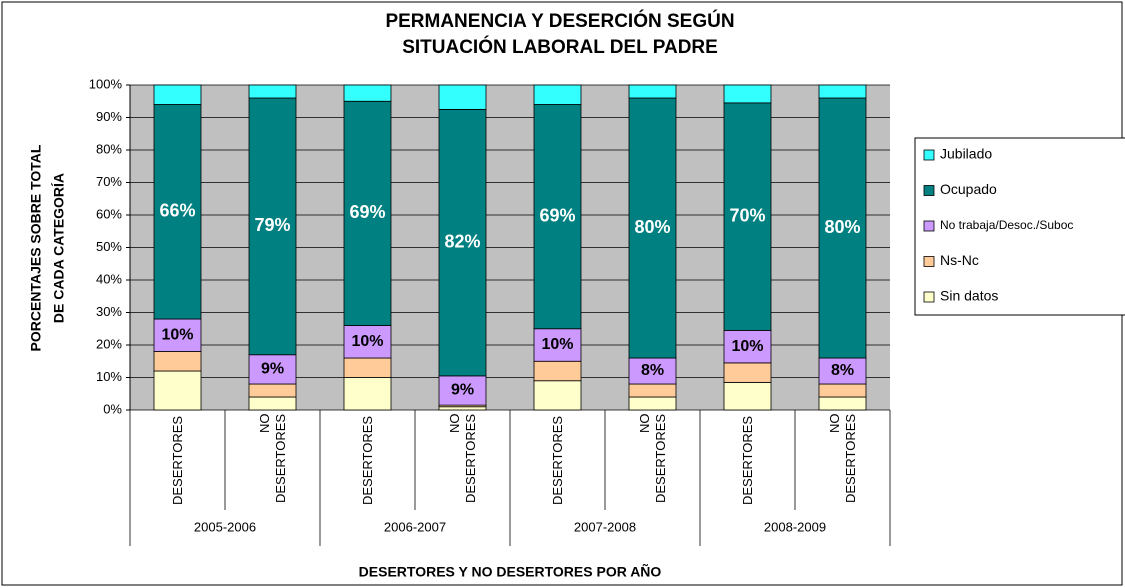  Describe the element at coordinates (109, 343) in the screenshot. I see `y-tick-label: 20%` at that location.